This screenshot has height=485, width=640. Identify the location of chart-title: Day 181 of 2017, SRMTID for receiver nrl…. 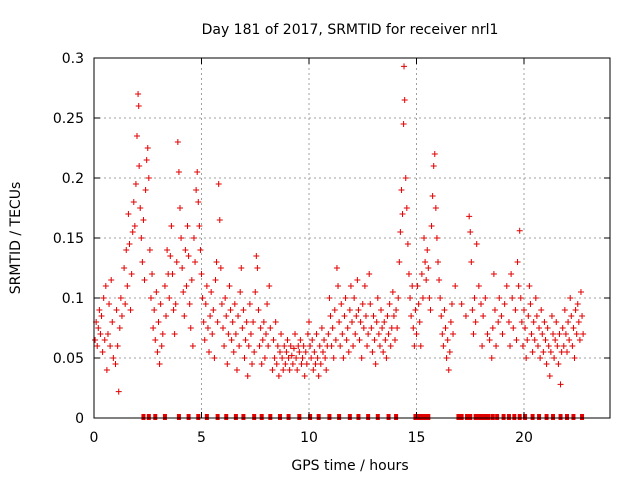
(350, 30).